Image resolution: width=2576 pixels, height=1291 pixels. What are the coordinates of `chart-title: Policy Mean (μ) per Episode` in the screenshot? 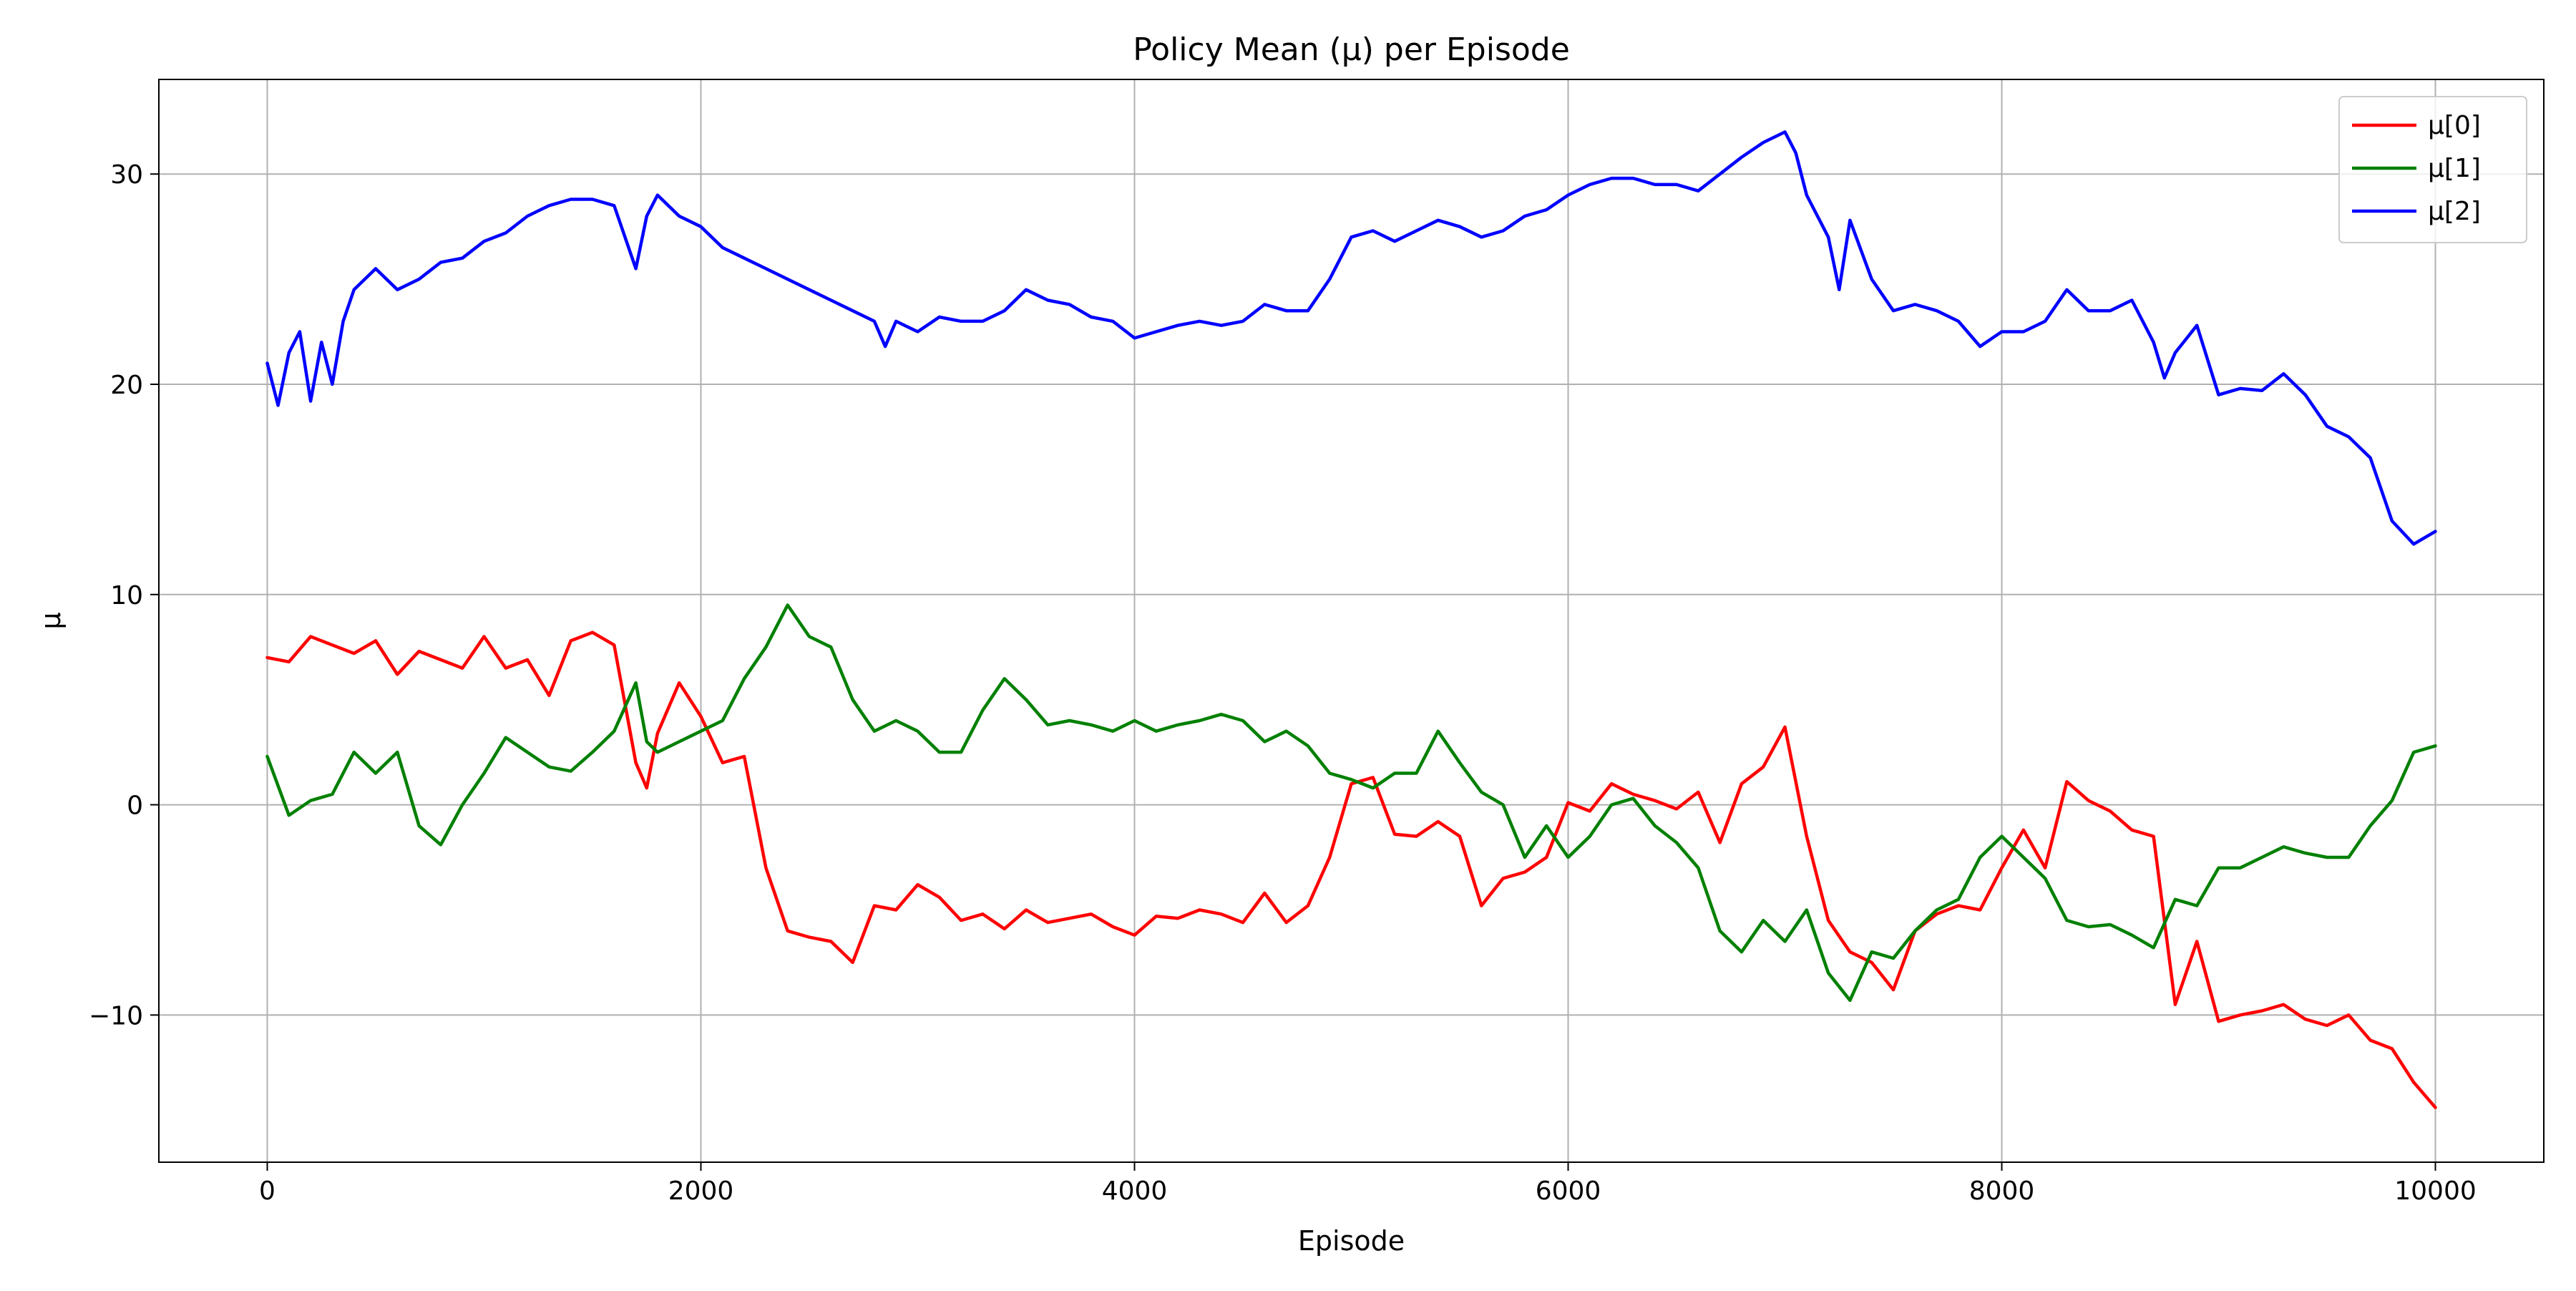 It's located at (1351, 49).